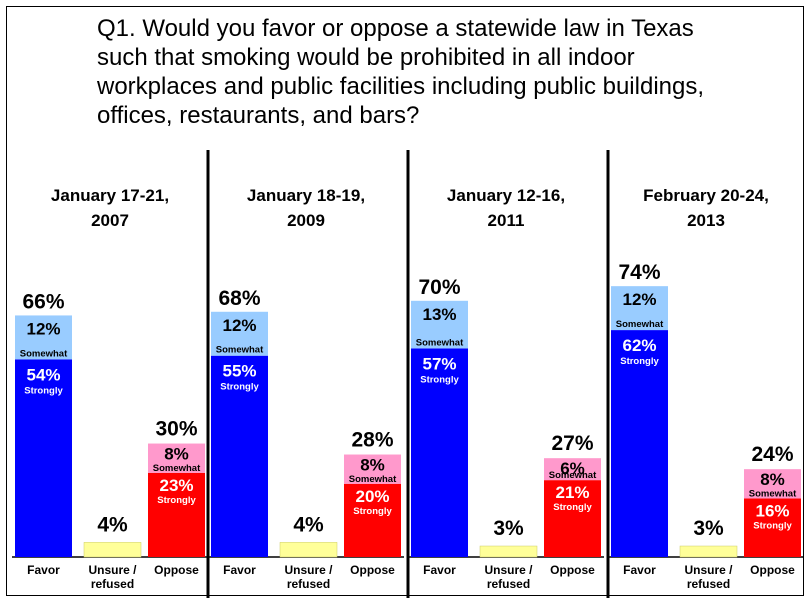 This screenshot has width=812, height=603. What do you see at coordinates (772, 510) in the screenshot?
I see `oppose-strongly-label: 16%` at bounding box center [772, 510].